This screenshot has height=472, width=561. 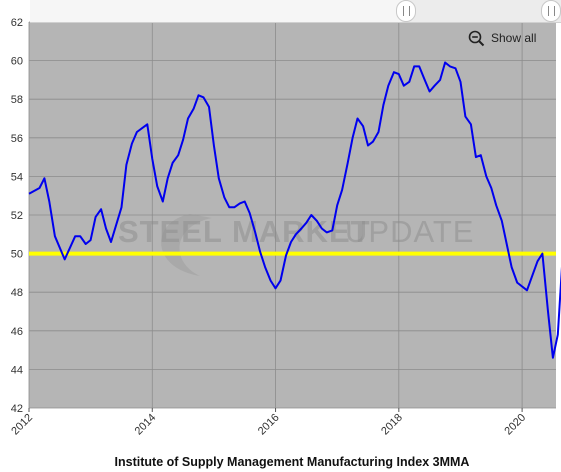 What do you see at coordinates (514, 38) in the screenshot?
I see `show-all-label: Show all` at bounding box center [514, 38].